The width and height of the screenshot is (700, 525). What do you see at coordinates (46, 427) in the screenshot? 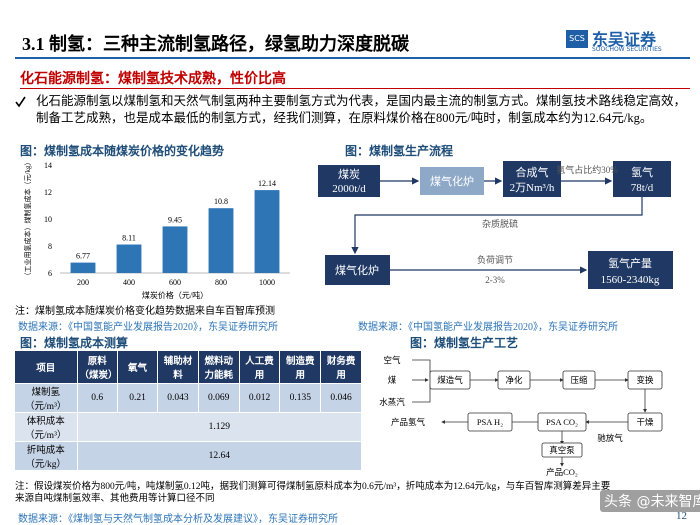
I see `table-cell: 体积成本（元/m³）` at bounding box center [46, 427].